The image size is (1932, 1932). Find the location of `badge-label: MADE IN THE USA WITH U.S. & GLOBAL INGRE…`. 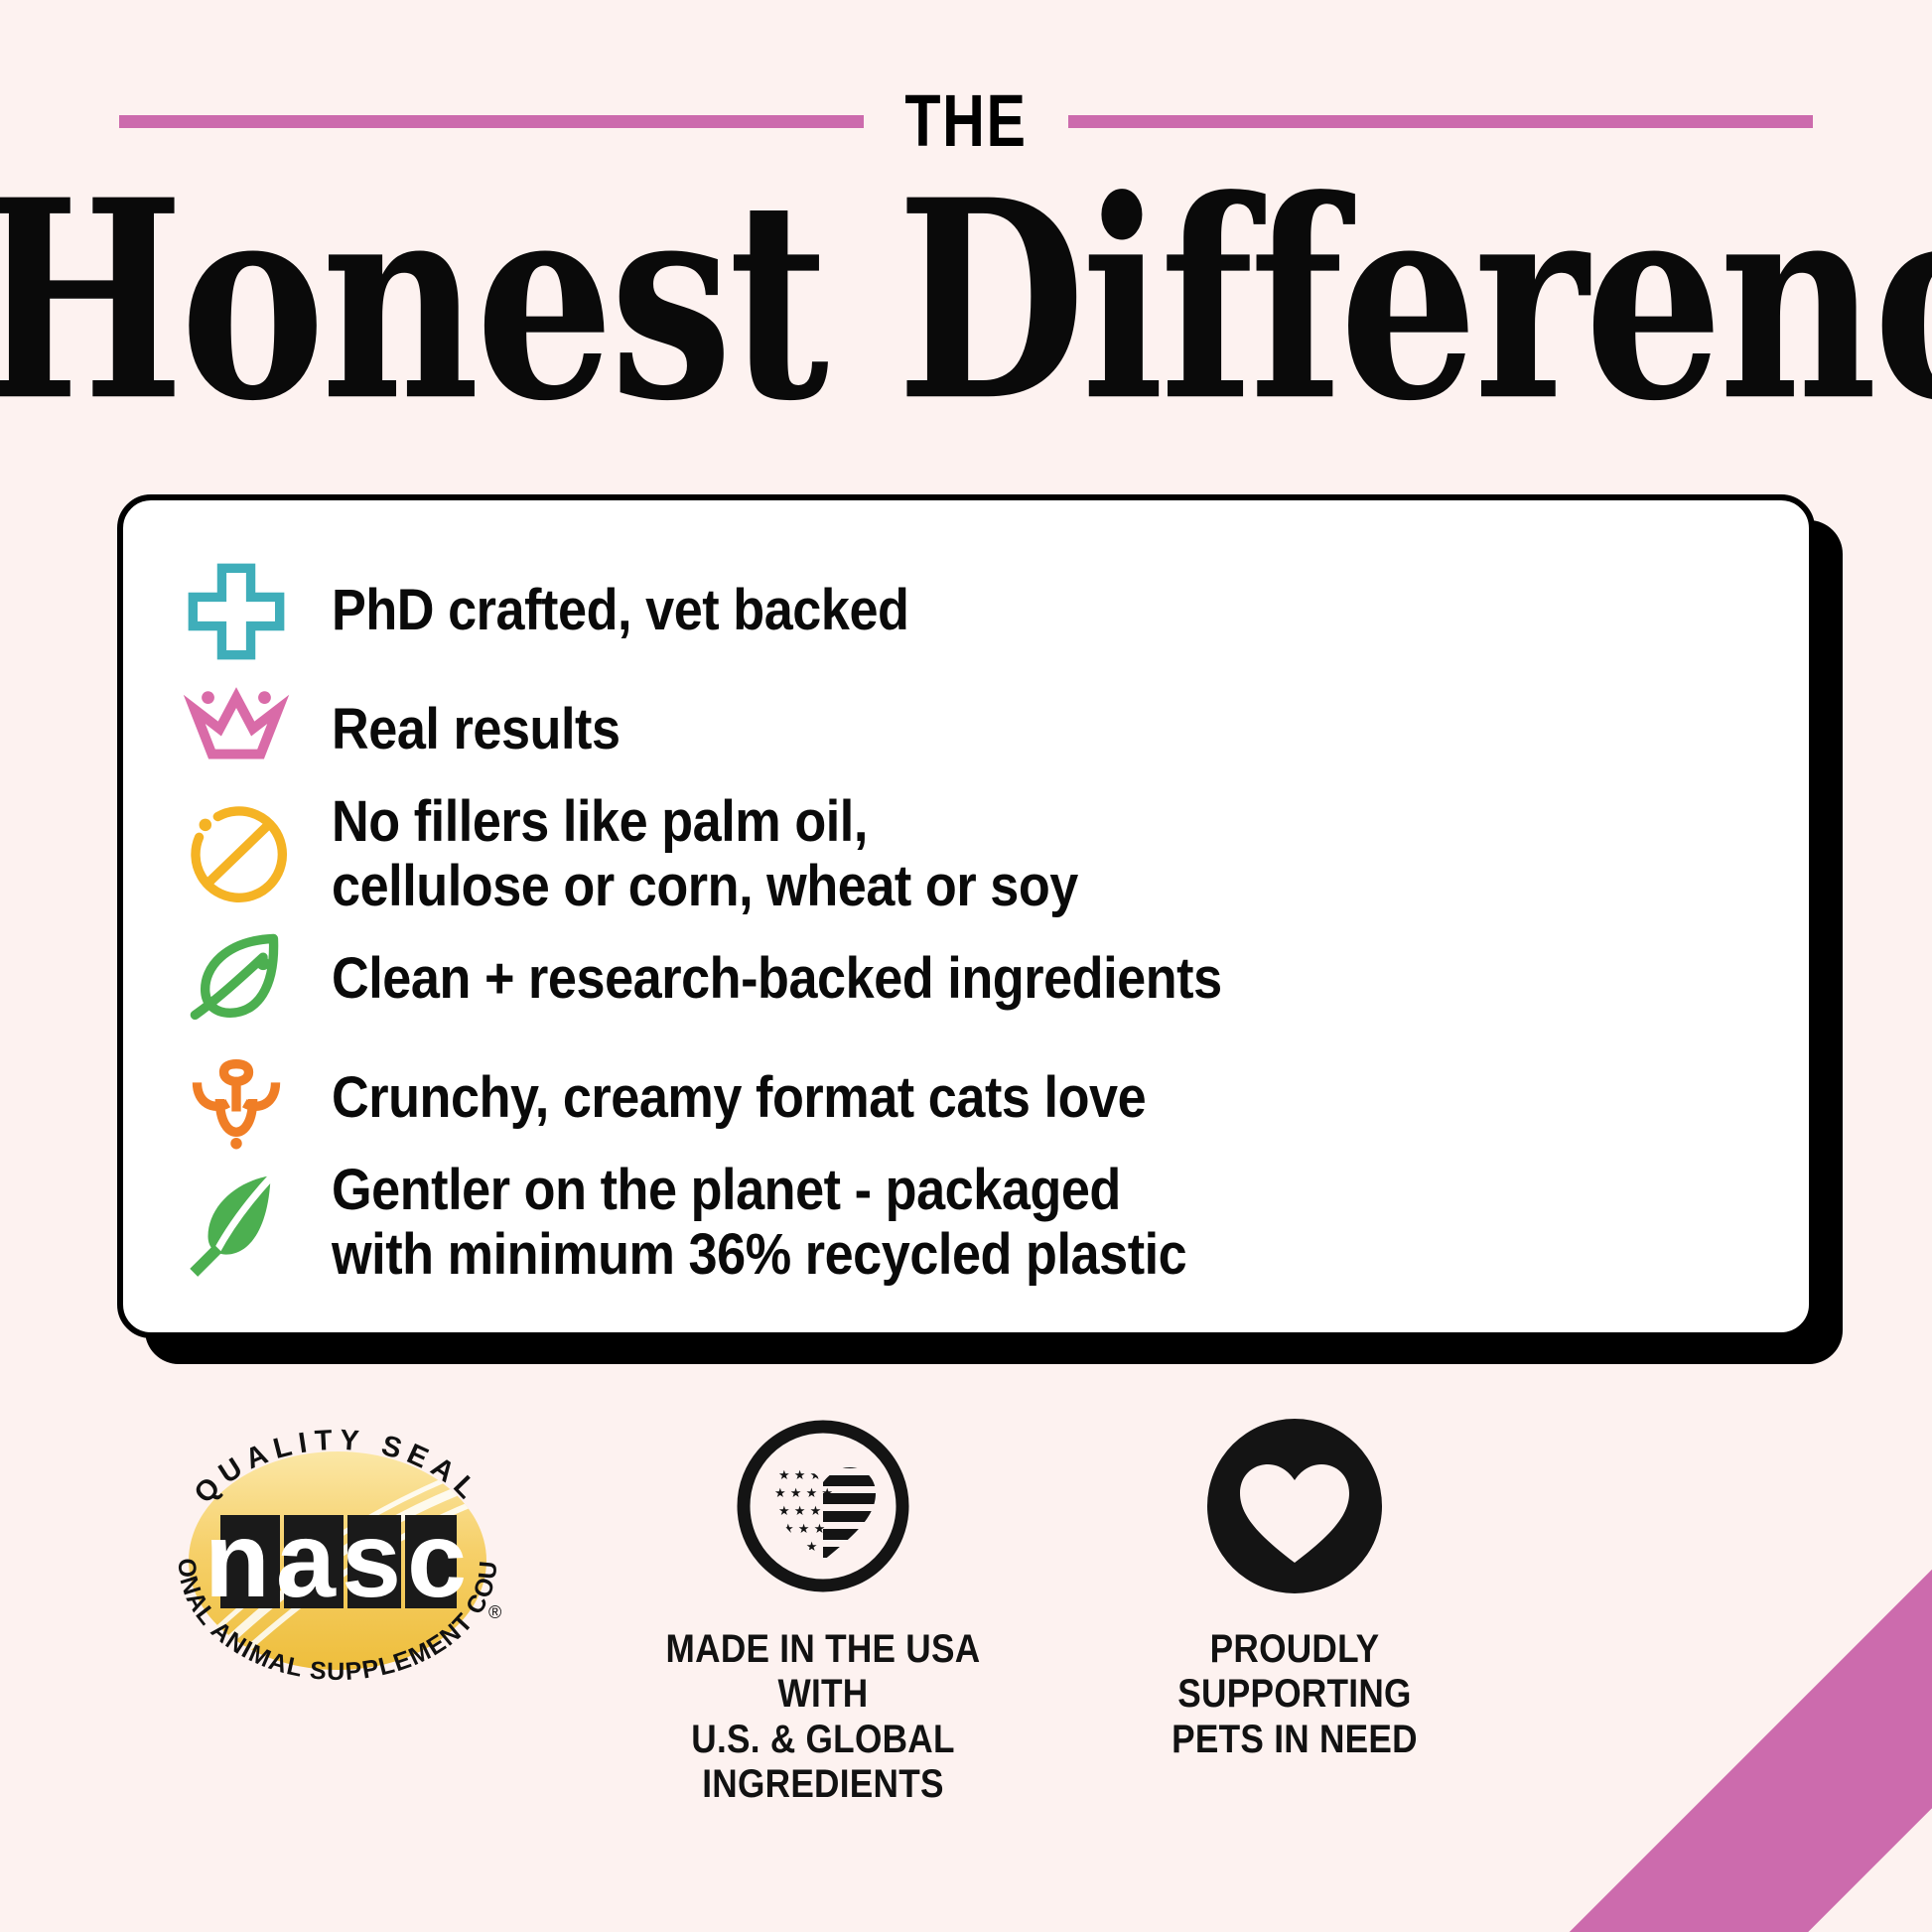

badge-label: MADE IN THE USA WITH U.S. & GLOBAL INGRE… is located at coordinates (823, 1717).